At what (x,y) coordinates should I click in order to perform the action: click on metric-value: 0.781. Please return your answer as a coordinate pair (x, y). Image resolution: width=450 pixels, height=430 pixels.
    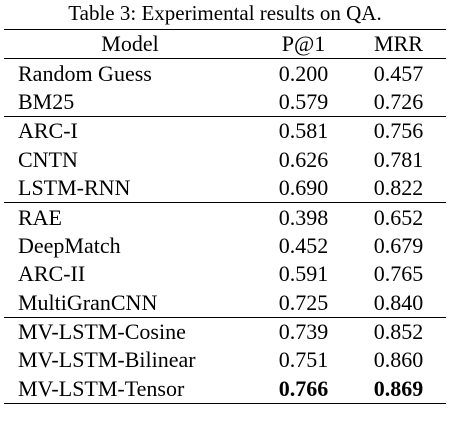
    Looking at the image, I should click on (398, 159).